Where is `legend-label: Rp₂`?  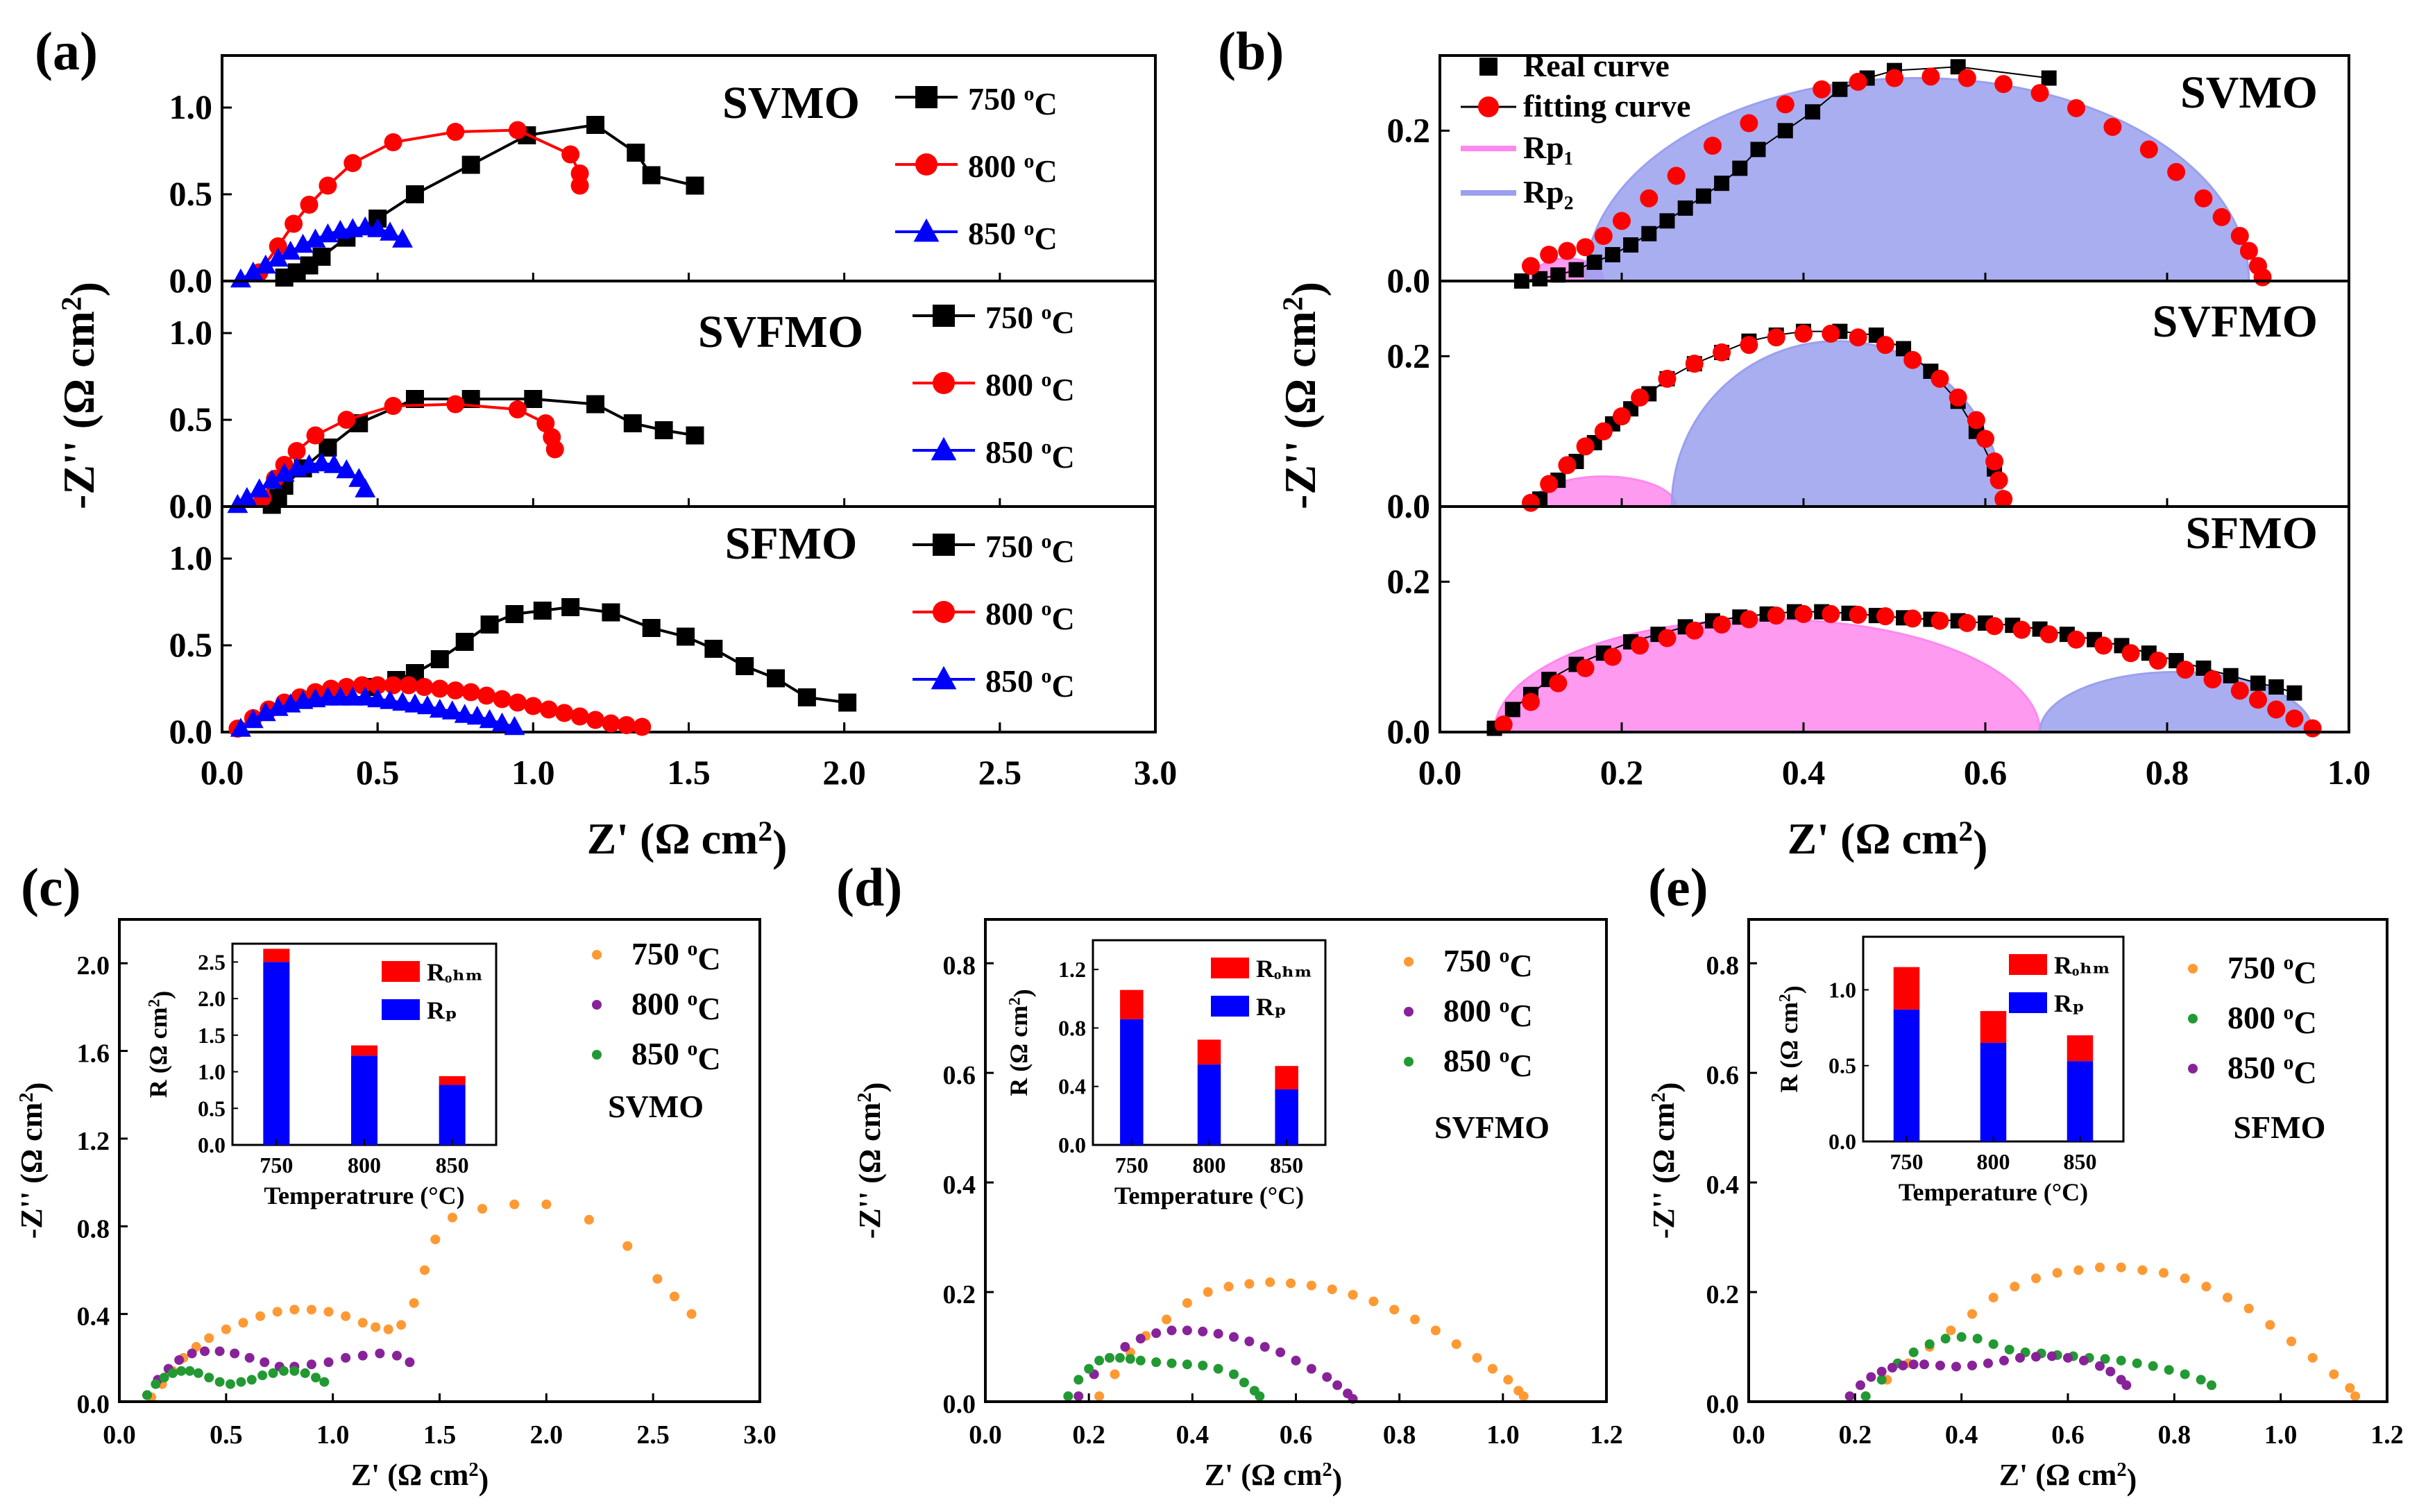
legend-label: Rp₂ is located at coordinates (1548, 192).